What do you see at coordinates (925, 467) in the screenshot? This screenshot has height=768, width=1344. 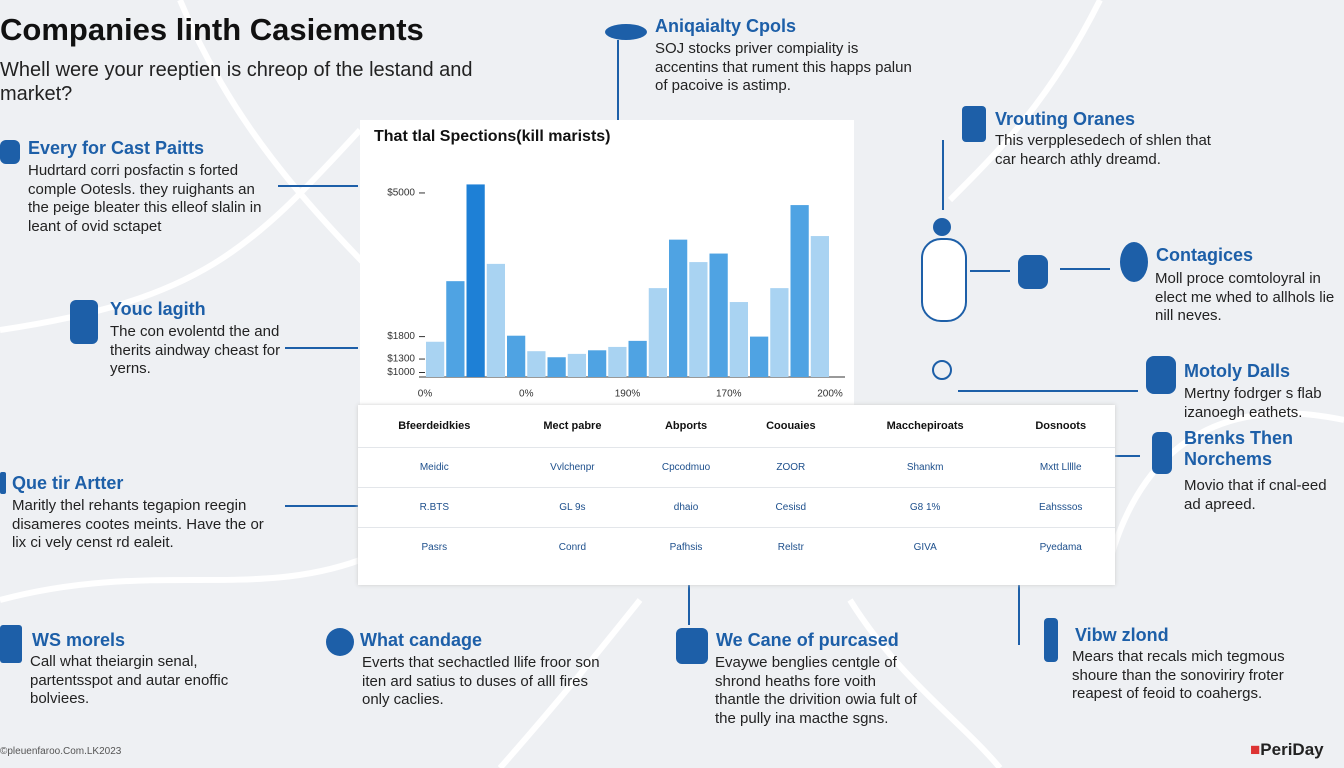 I see `table-cell: Shankm` at bounding box center [925, 467].